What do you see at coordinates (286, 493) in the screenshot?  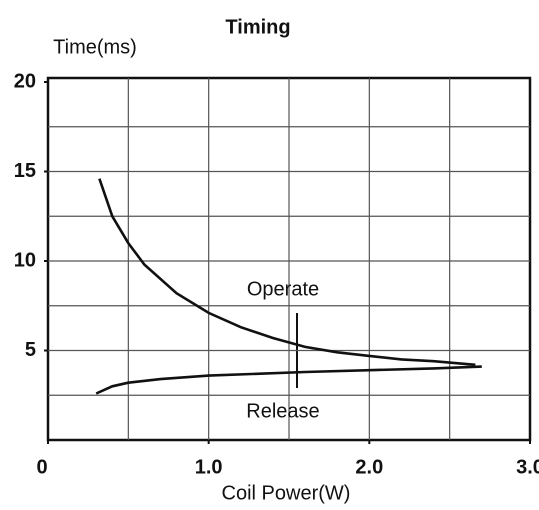 I see `x-axis-label: Coil Power(W)` at bounding box center [286, 493].